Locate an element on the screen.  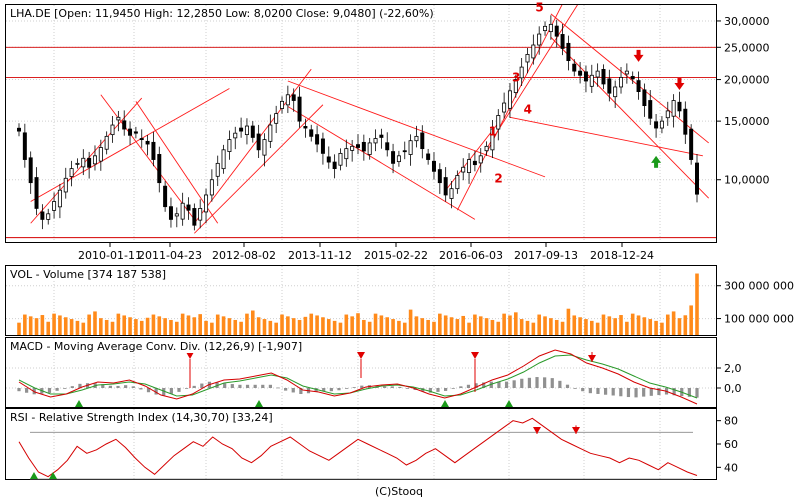
y-tick-label: 100 000 000 is located at coordinates (759, 319).